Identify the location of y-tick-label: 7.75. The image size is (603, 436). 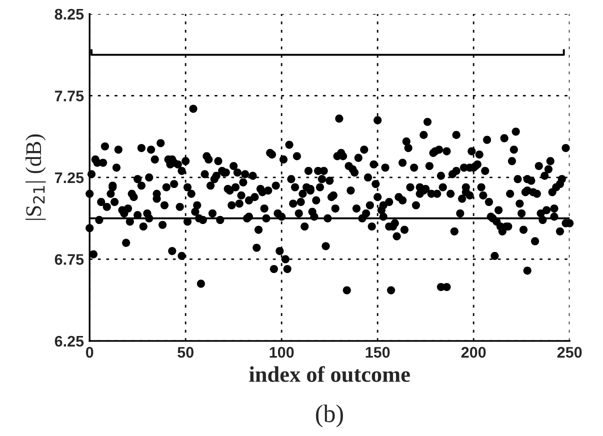
(69, 96).